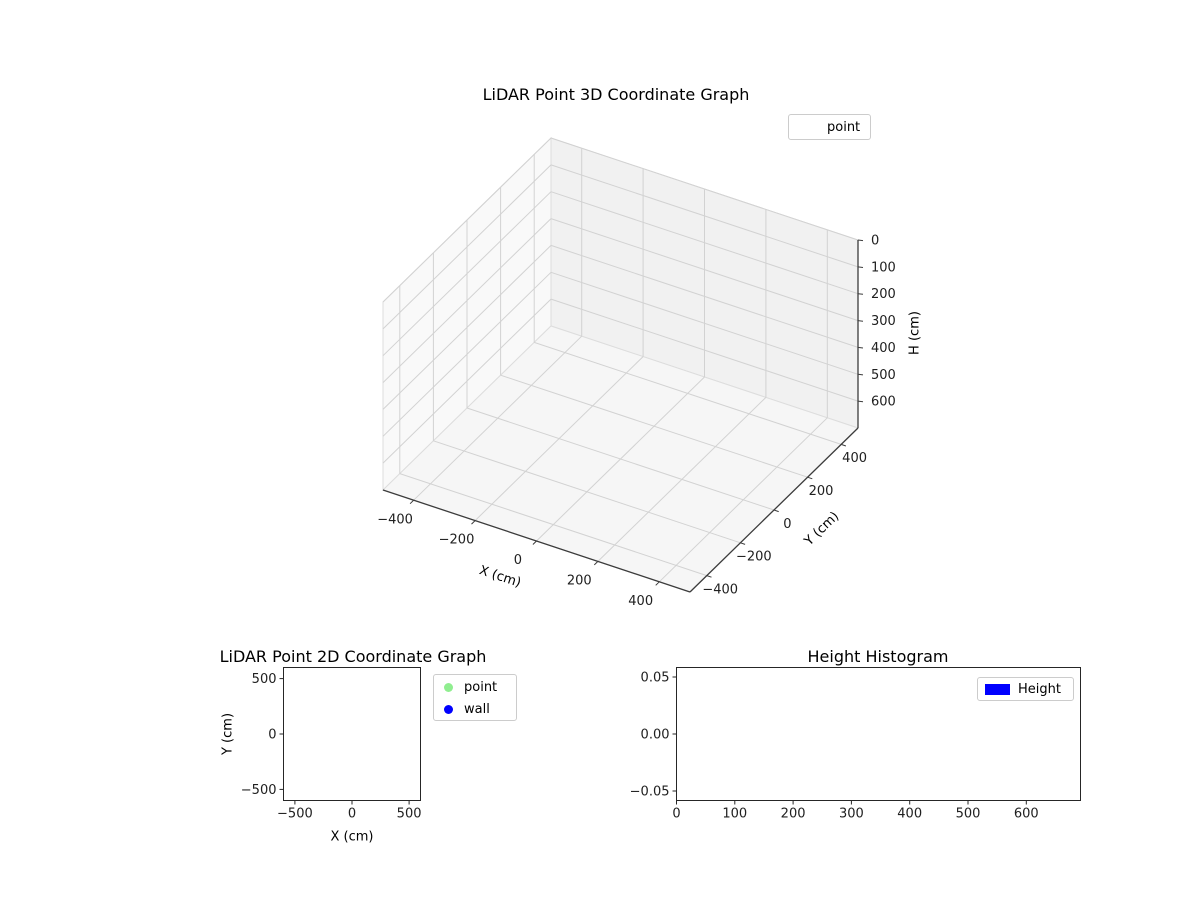  What do you see at coordinates (720, 589) in the screenshot?
I see `y-tick-label: −400` at bounding box center [720, 589].